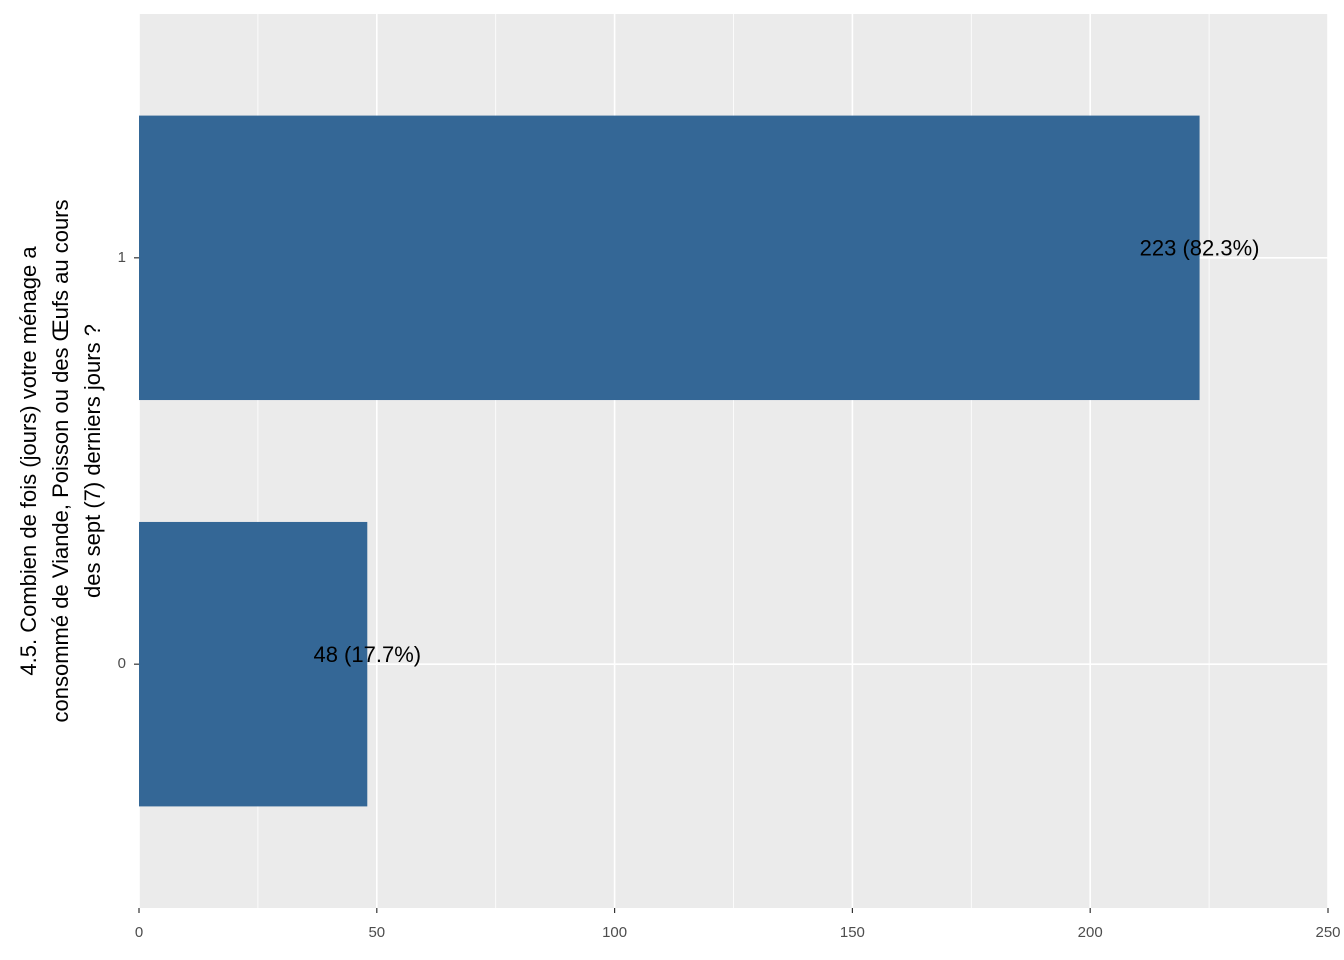  What do you see at coordinates (139, 932) in the screenshot?
I see `x-tick-label: 0` at bounding box center [139, 932].